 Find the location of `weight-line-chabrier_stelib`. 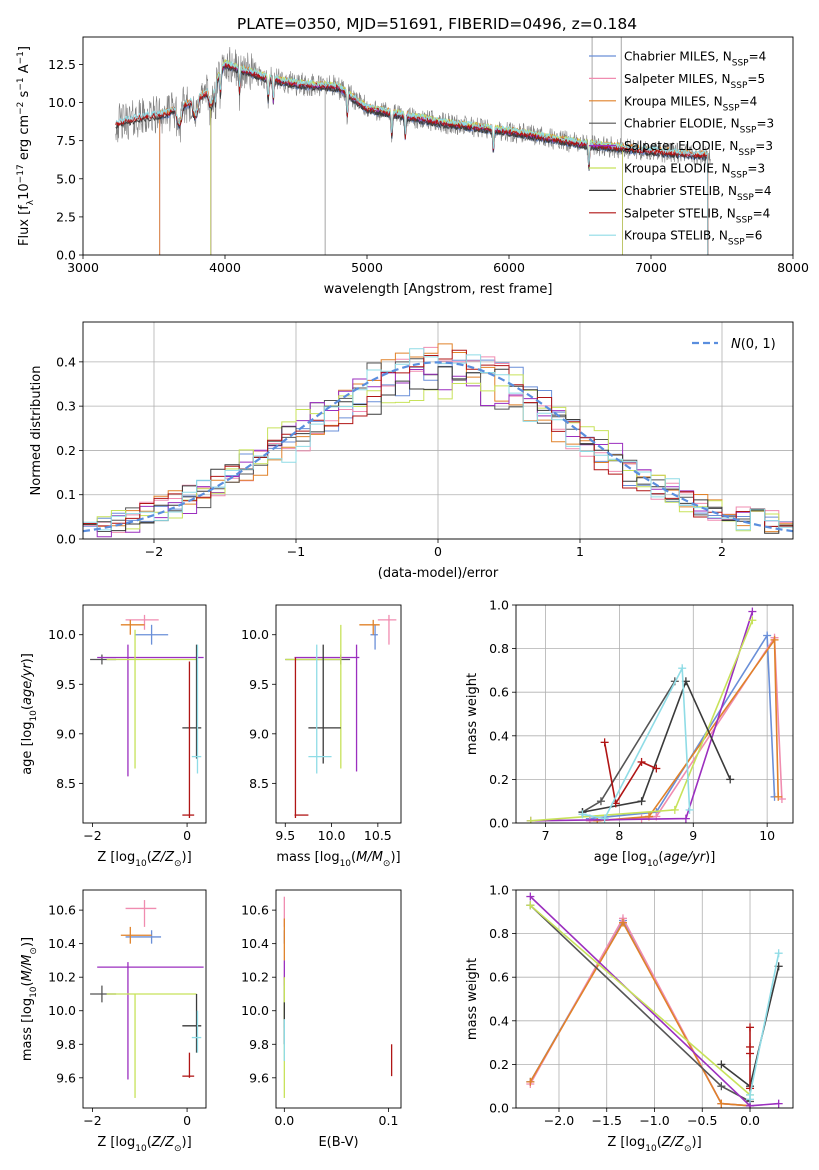

weight-line-chabrier_stelib is located at coordinates (656, 746).